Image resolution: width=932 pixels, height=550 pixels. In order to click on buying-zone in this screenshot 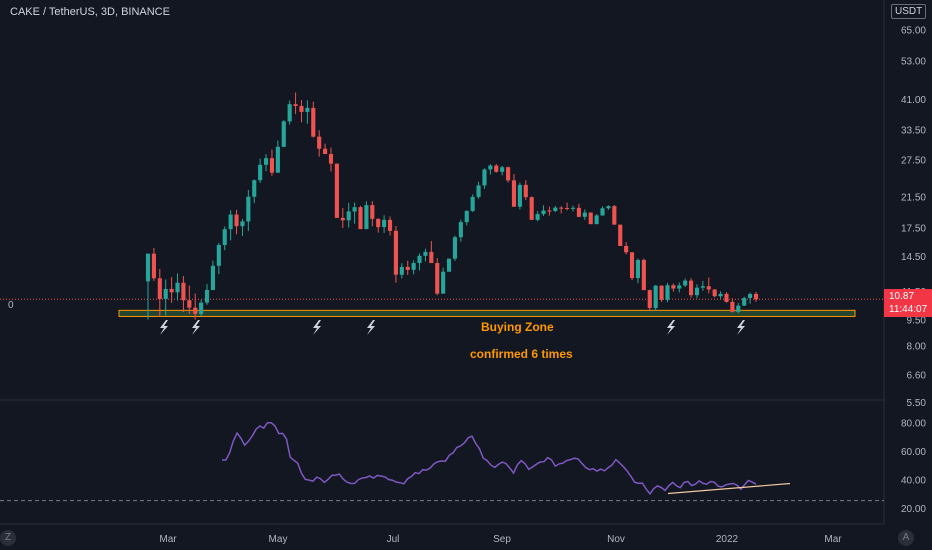, I will do `click(487, 313)`.